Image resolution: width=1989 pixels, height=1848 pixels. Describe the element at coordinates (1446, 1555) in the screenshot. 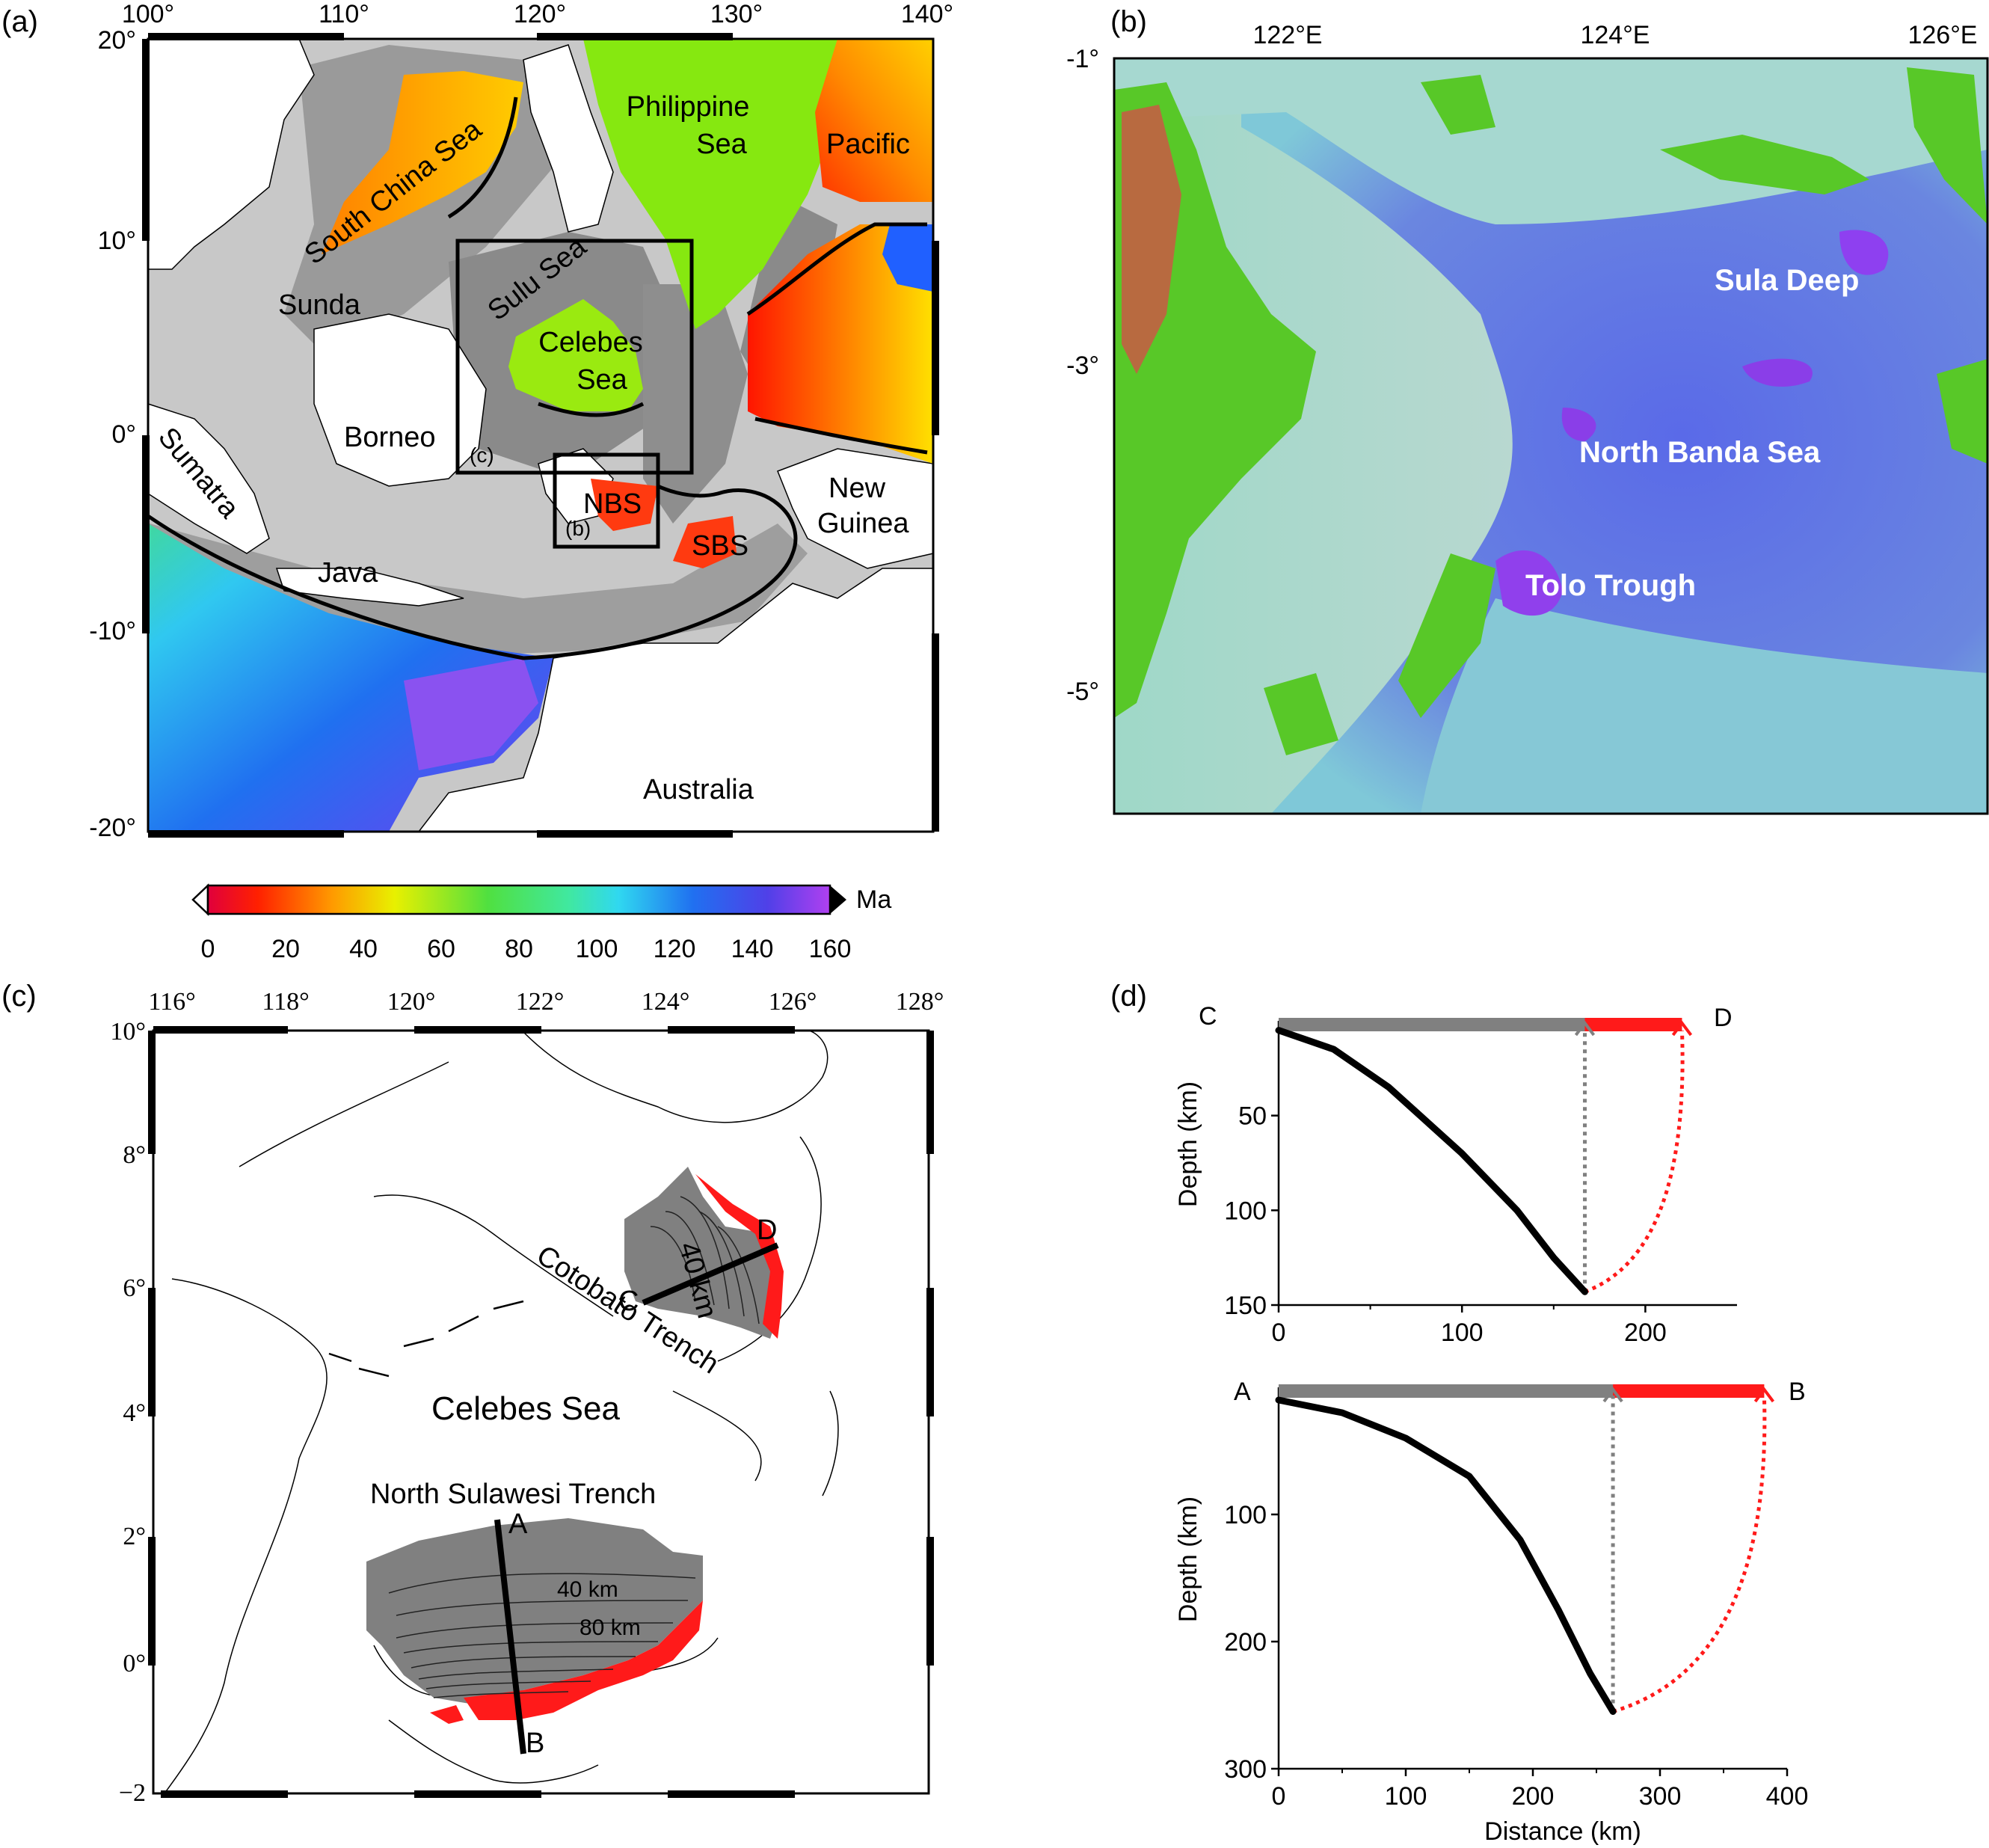

I see `slab-profile-line` at that location.